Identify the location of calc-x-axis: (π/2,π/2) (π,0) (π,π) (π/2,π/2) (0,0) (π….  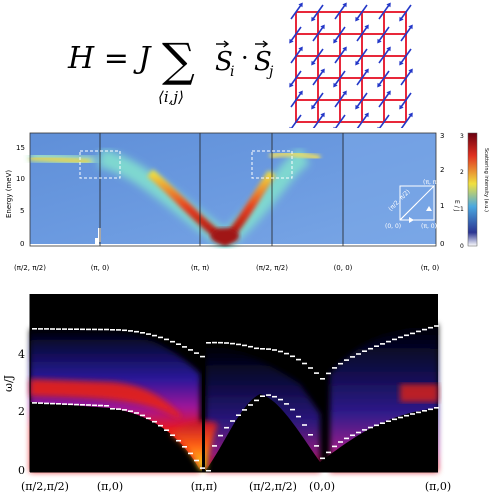
(236, 482).